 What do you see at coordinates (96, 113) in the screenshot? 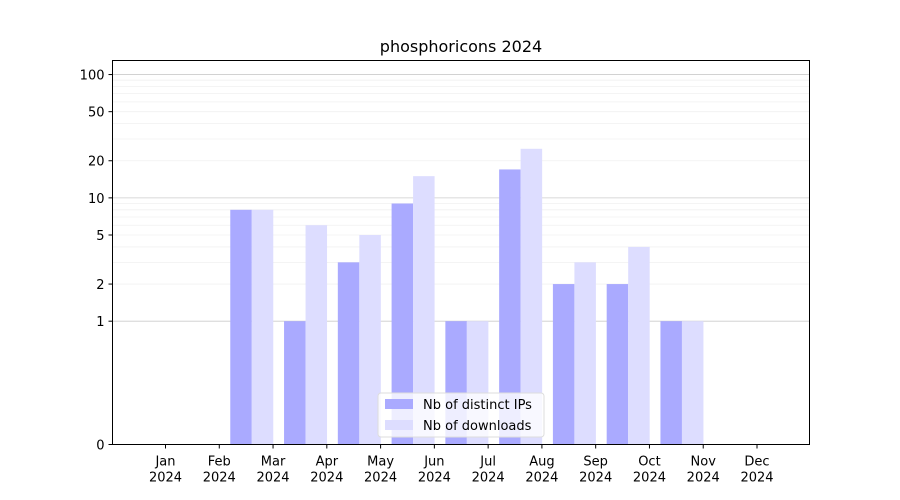
I see `y-tick-label: 50` at bounding box center [96, 113].